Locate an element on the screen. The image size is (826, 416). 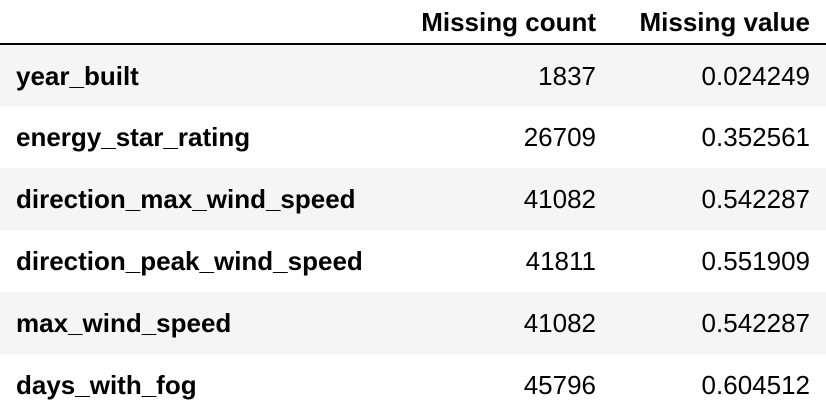
header-row: Missing count Missing value is located at coordinates (413, 22).